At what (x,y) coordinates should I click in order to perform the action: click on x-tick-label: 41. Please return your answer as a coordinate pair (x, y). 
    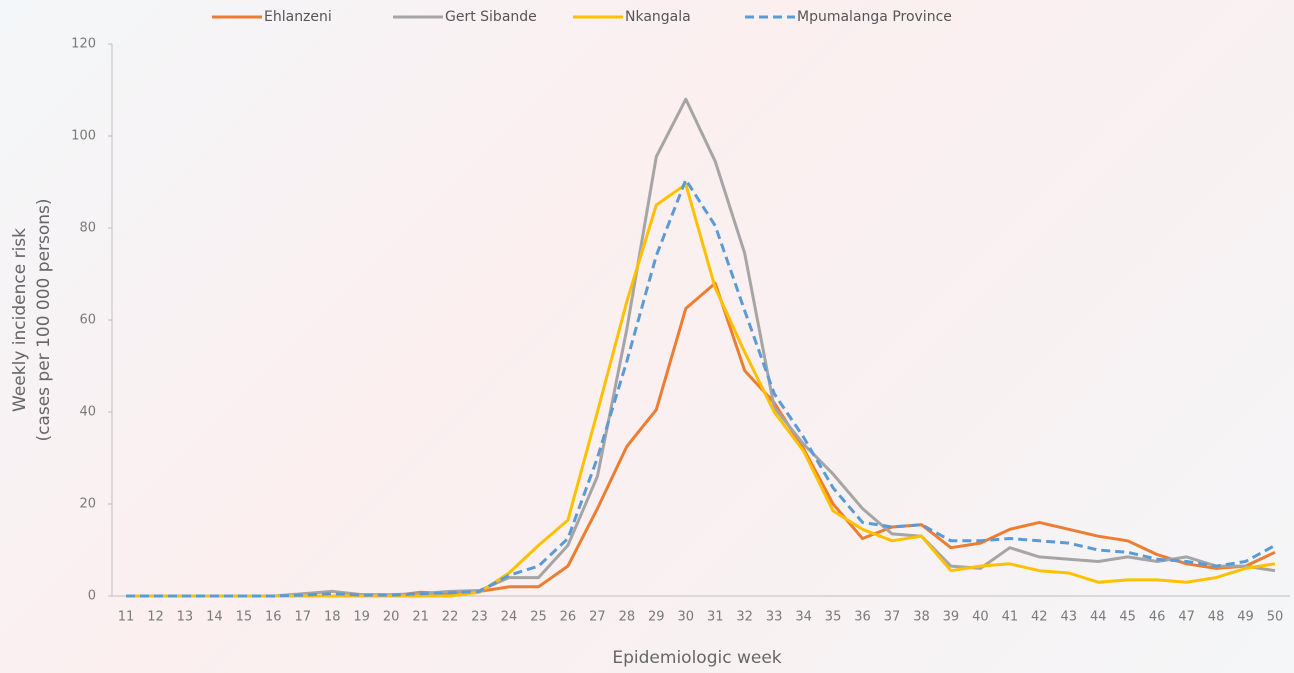
    Looking at the image, I should click on (1010, 617).